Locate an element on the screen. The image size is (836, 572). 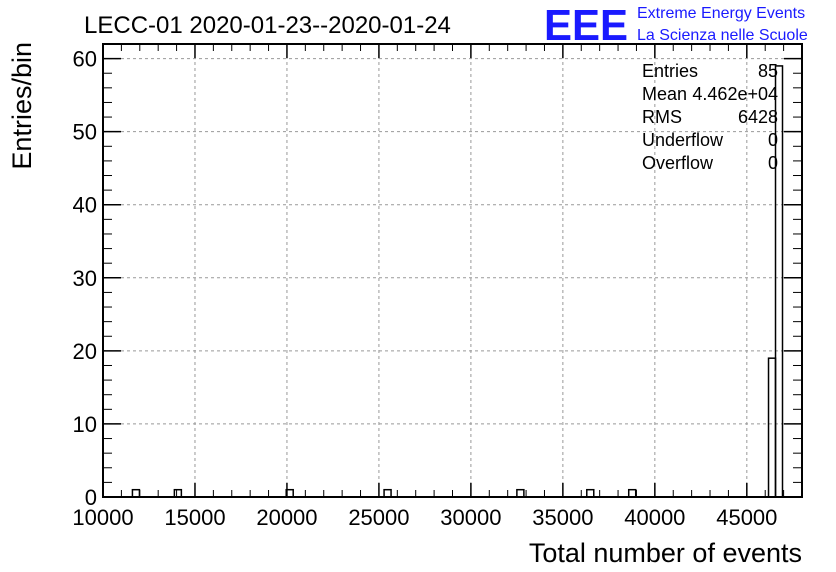
x-tick-label: 40000 is located at coordinates (654, 517).